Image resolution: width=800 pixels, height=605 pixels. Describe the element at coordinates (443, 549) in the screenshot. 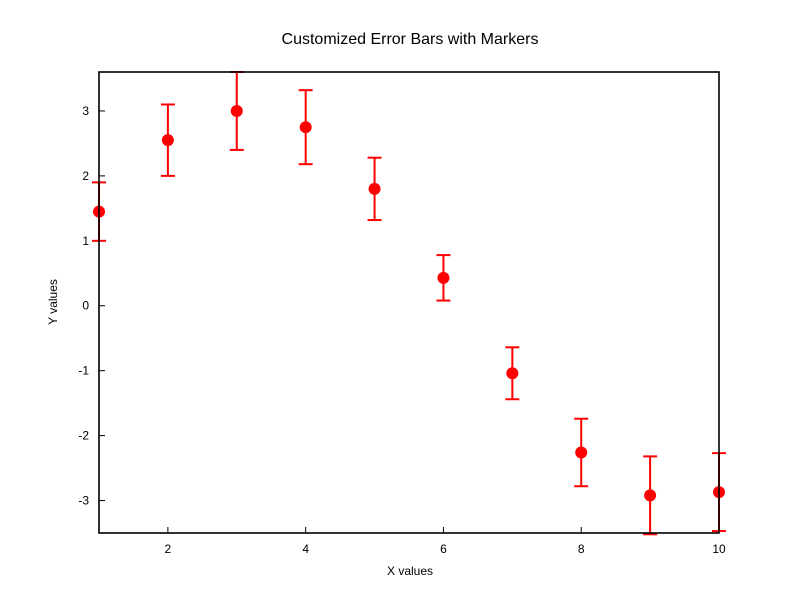

I see `x-tick-label: 6` at that location.